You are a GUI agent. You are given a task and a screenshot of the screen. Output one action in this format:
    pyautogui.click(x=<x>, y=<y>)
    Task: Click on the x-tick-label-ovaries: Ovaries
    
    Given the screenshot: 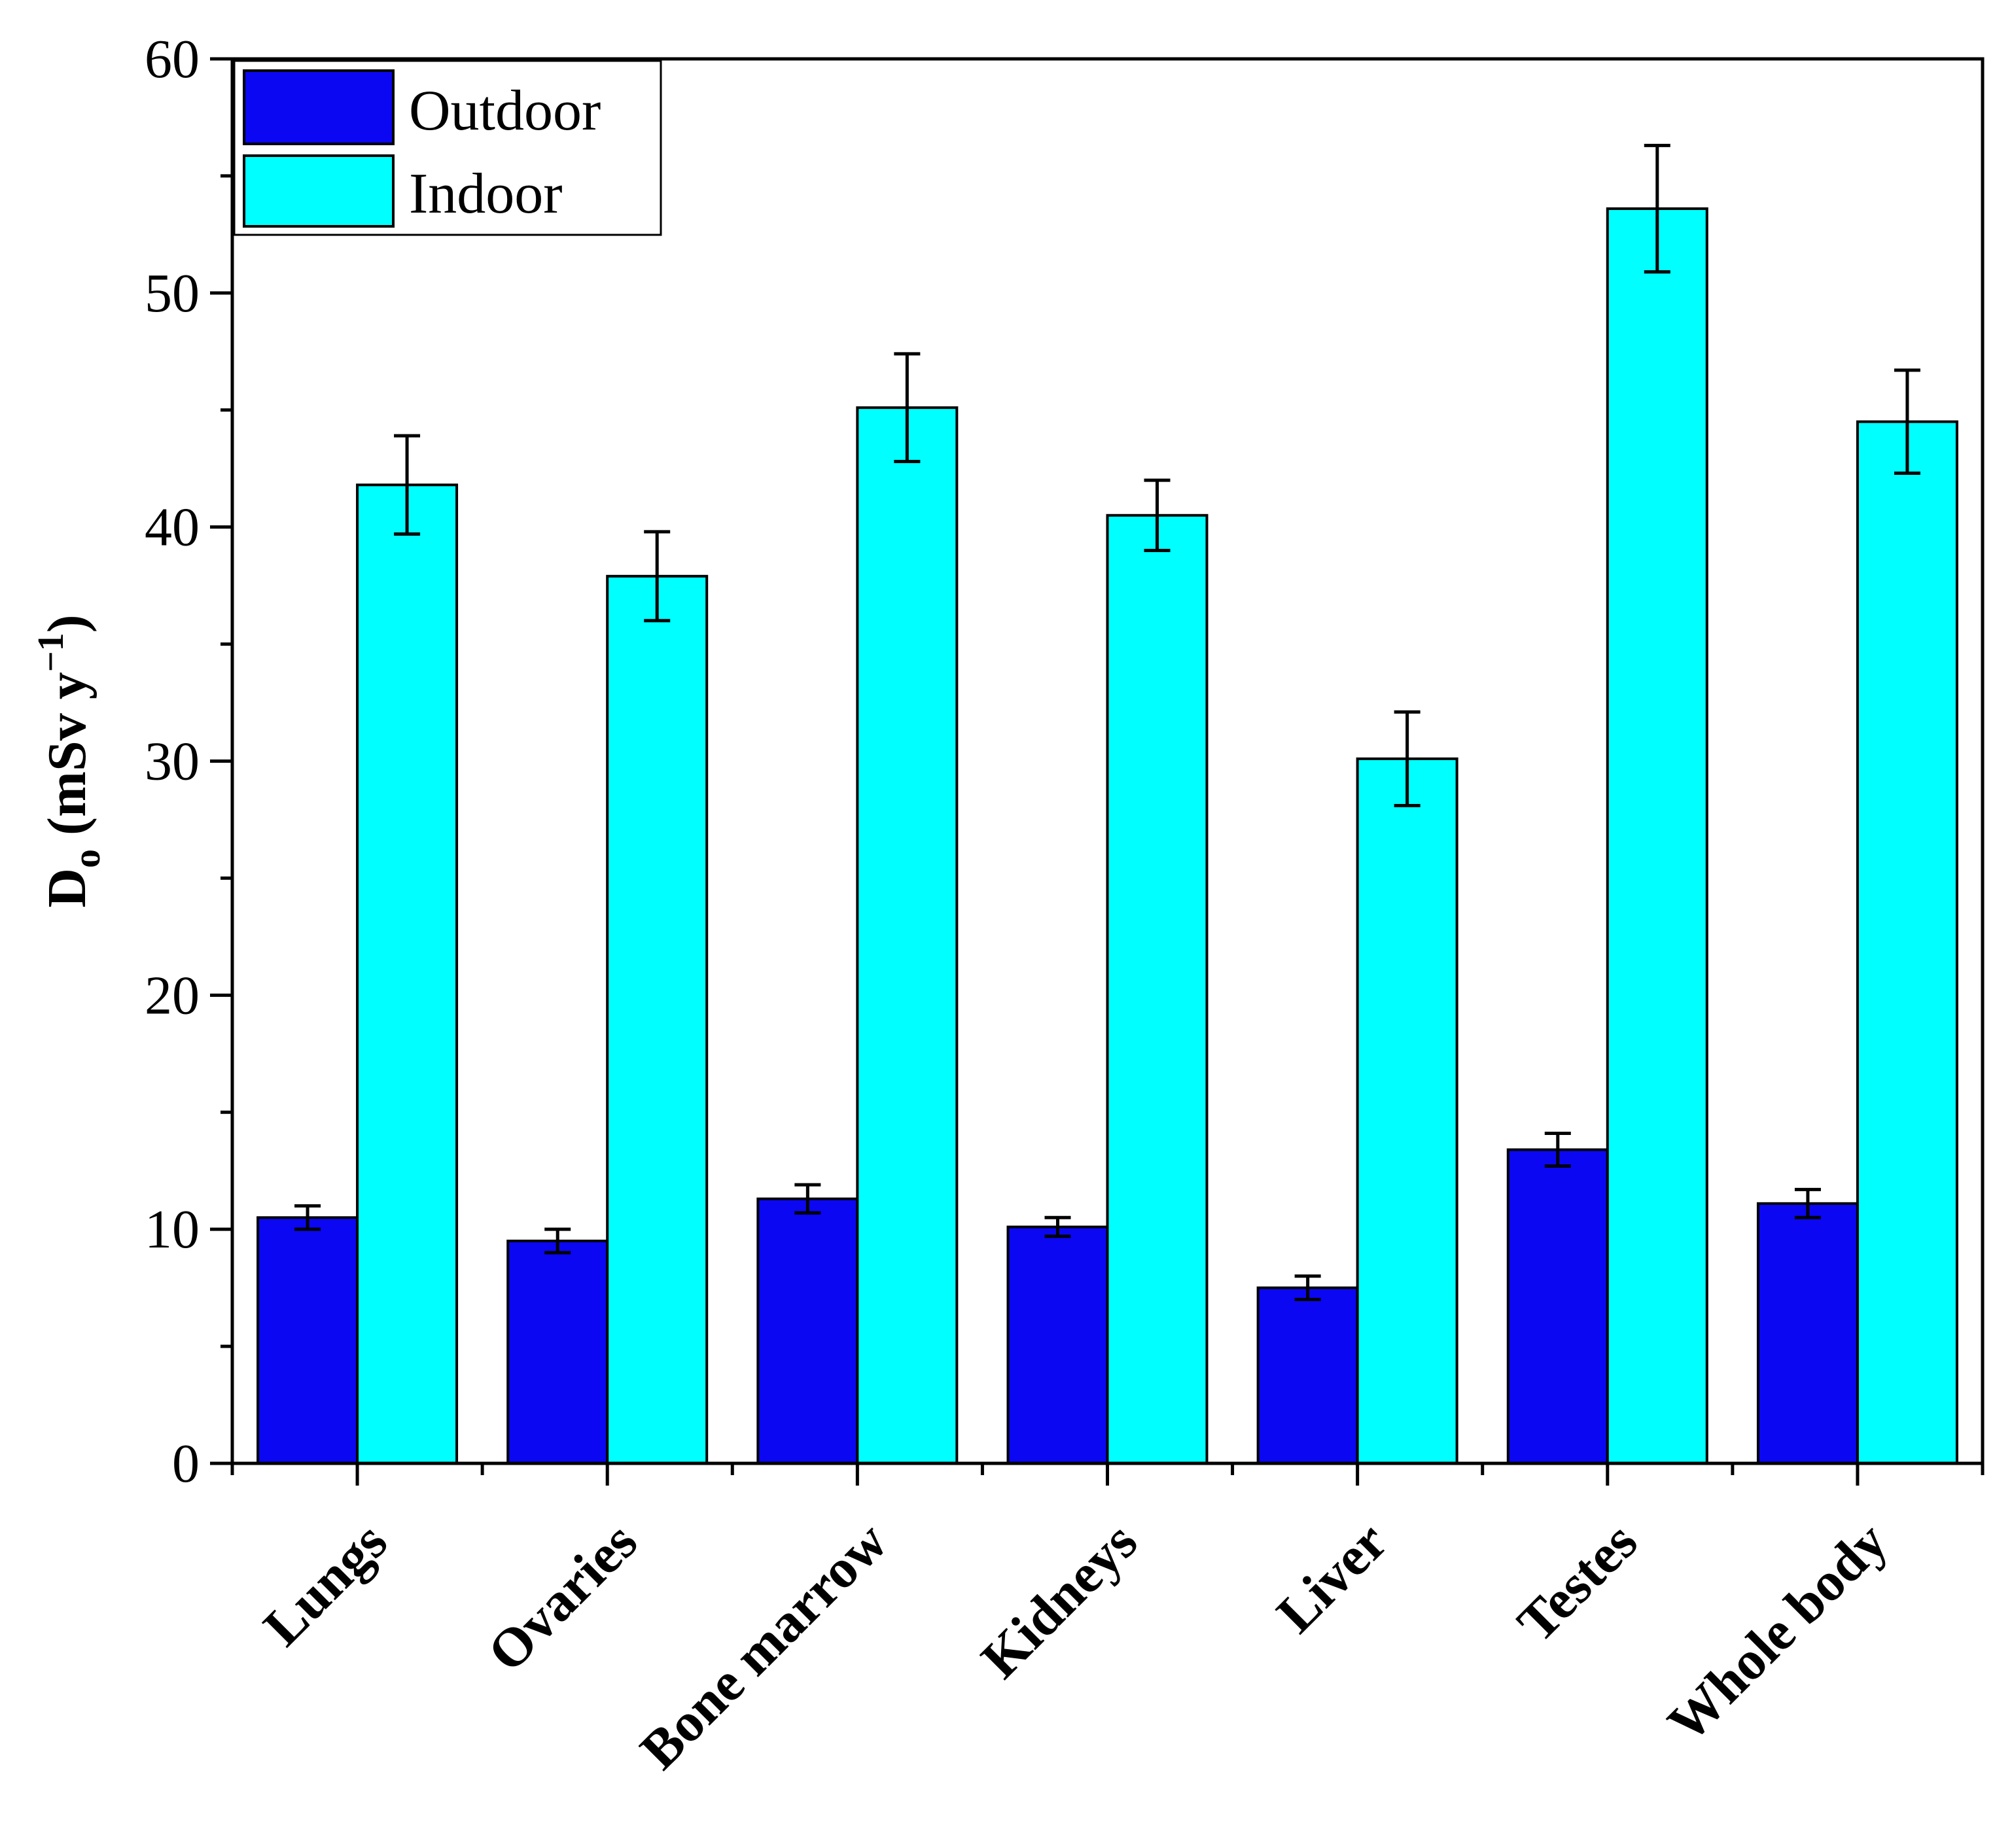 What is the action you would take?
    pyautogui.click(x=562, y=1598)
    